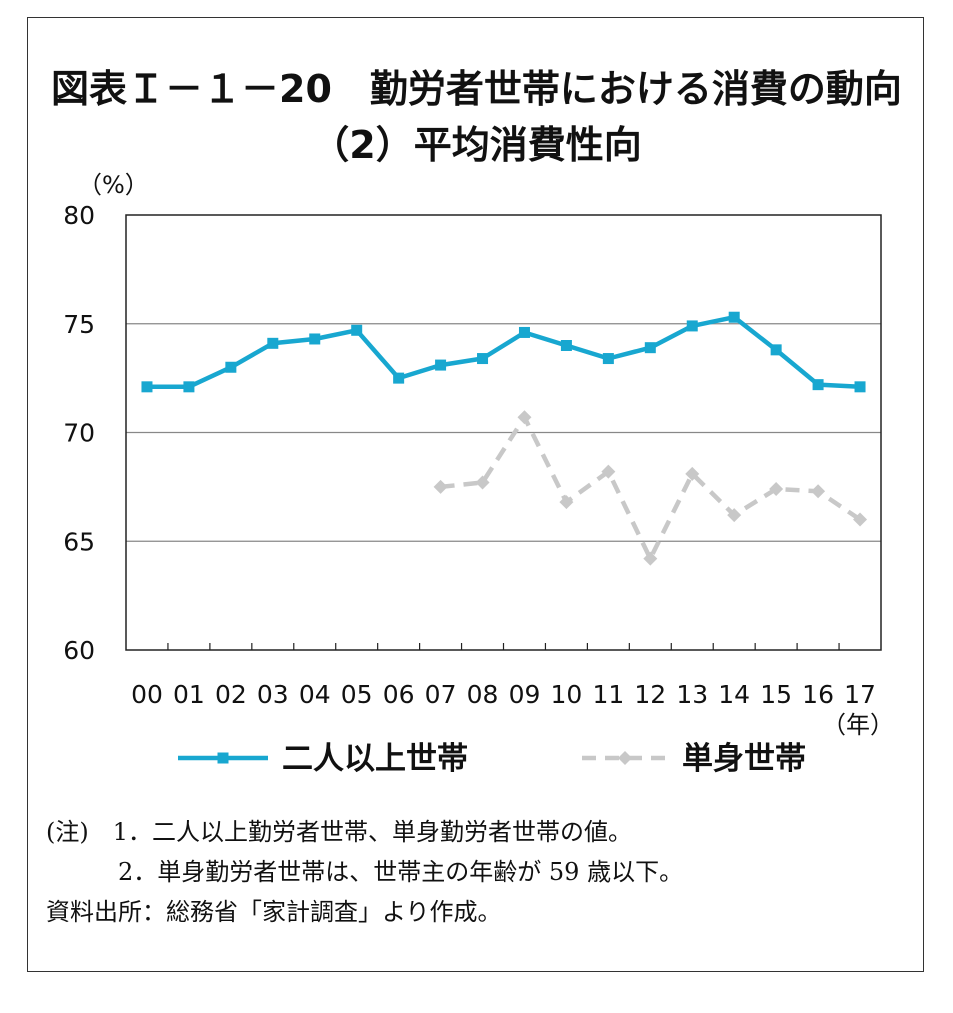 The image size is (953, 1013). I want to click on x-tick-label: 06, so click(399, 694).